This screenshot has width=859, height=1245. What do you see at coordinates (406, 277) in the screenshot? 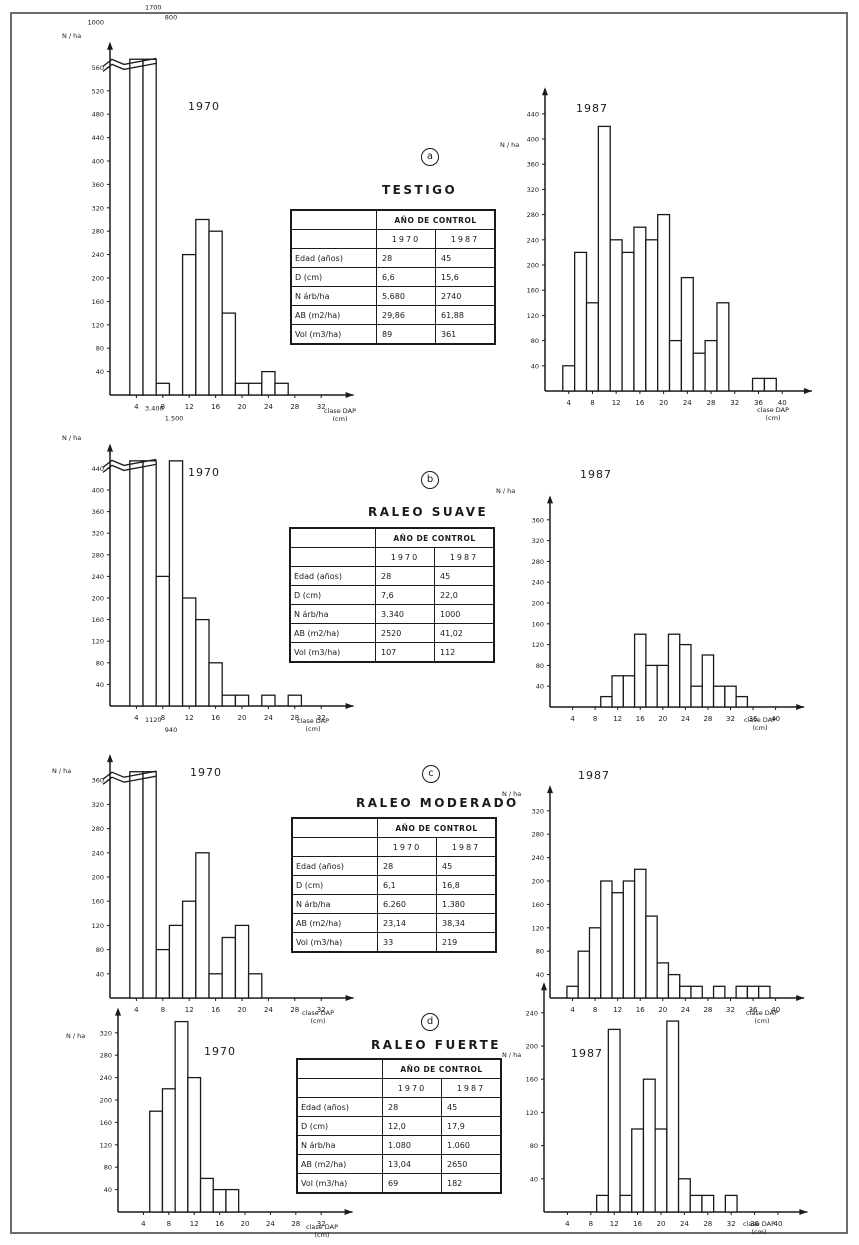
I see `cell-1970: 6,6` at bounding box center [406, 277].